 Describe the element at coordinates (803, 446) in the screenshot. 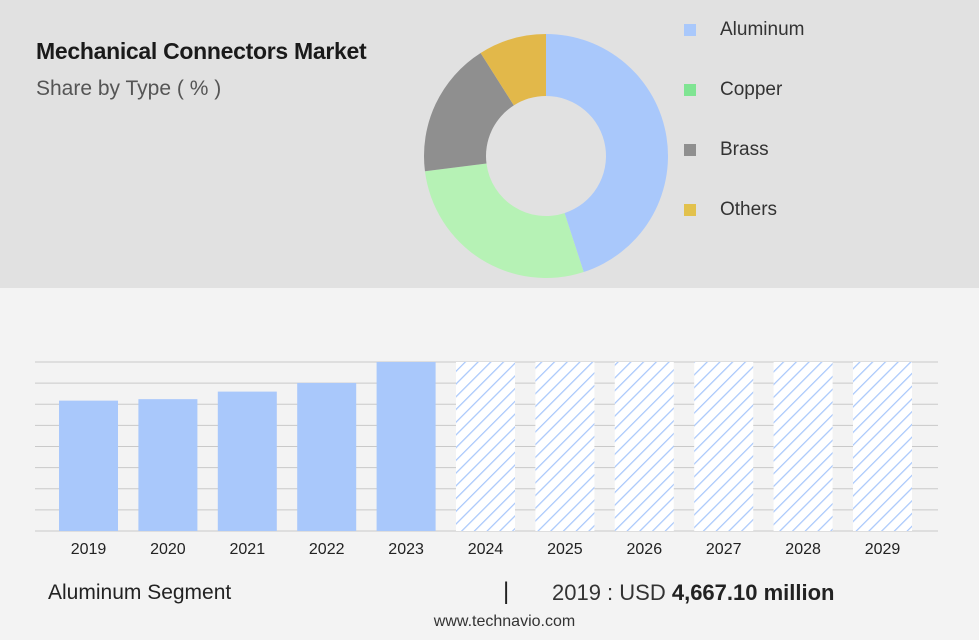

I see `forecast-bar-2028` at that location.